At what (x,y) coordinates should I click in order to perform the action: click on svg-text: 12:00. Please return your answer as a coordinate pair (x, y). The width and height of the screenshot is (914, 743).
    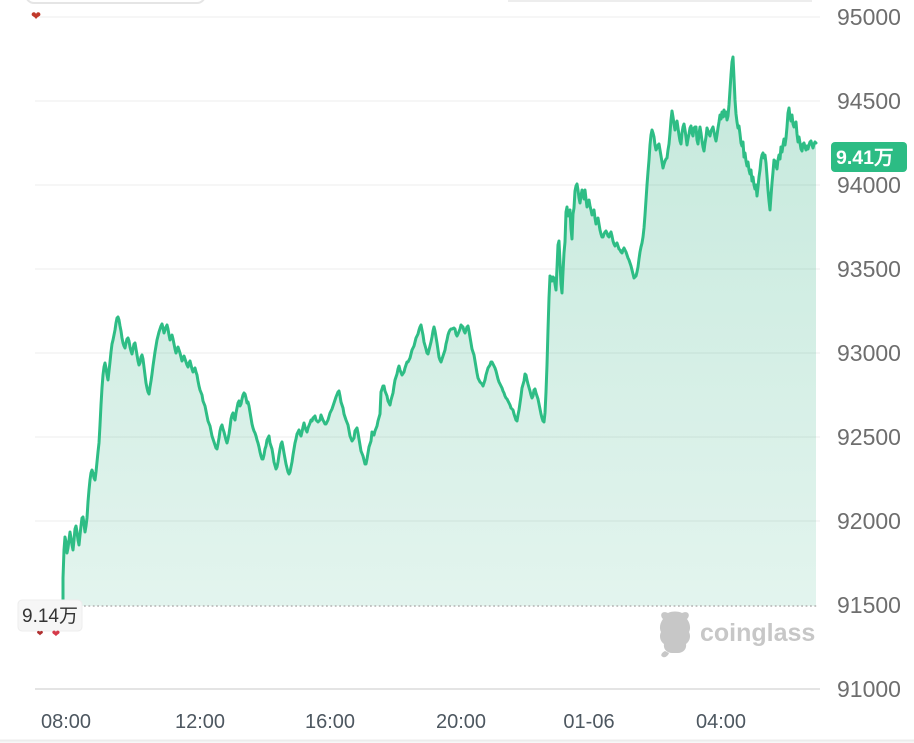
    Looking at the image, I should click on (200, 722).